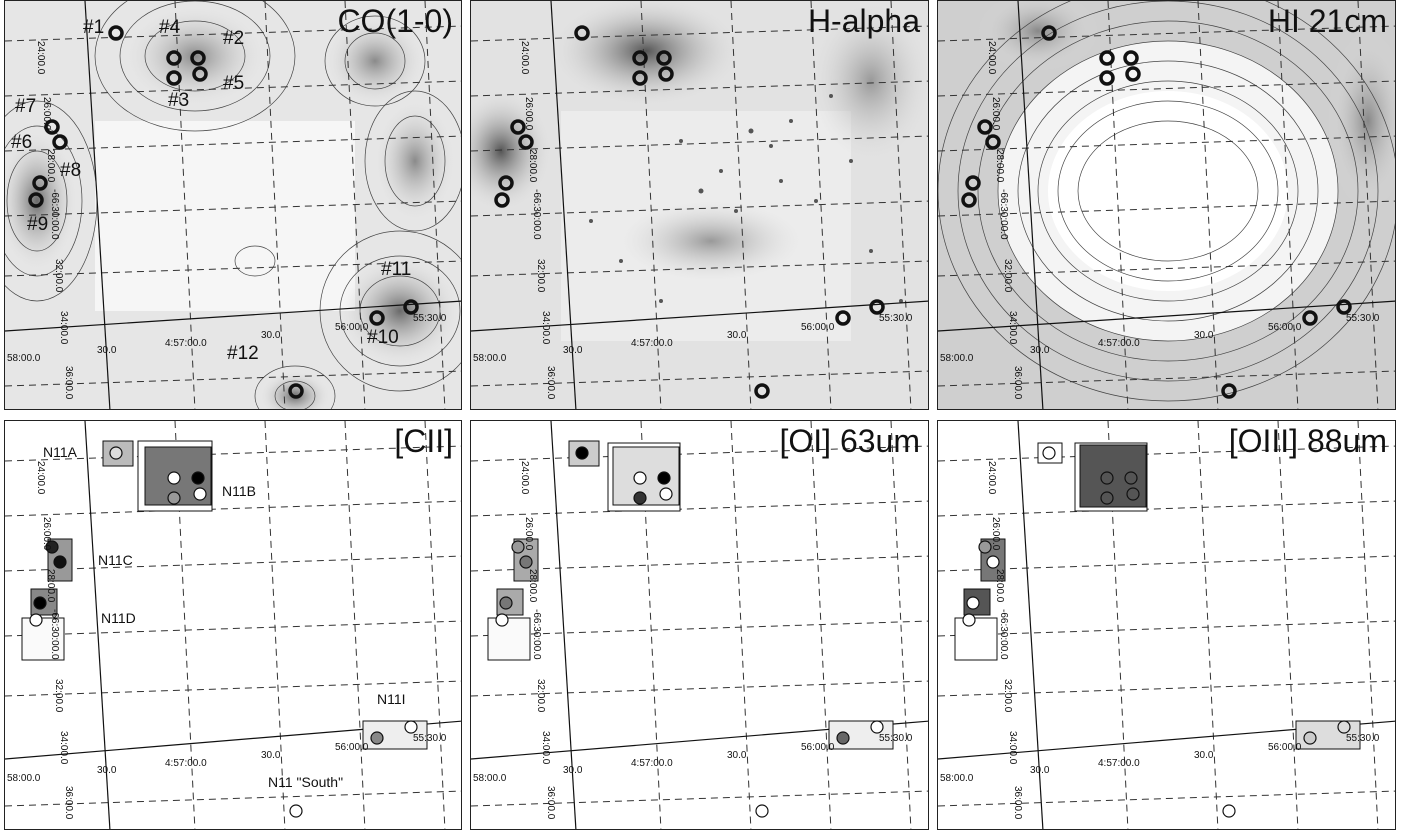 This screenshot has width=1410, height=832. I want to click on region-label: N11D, so click(118, 618).